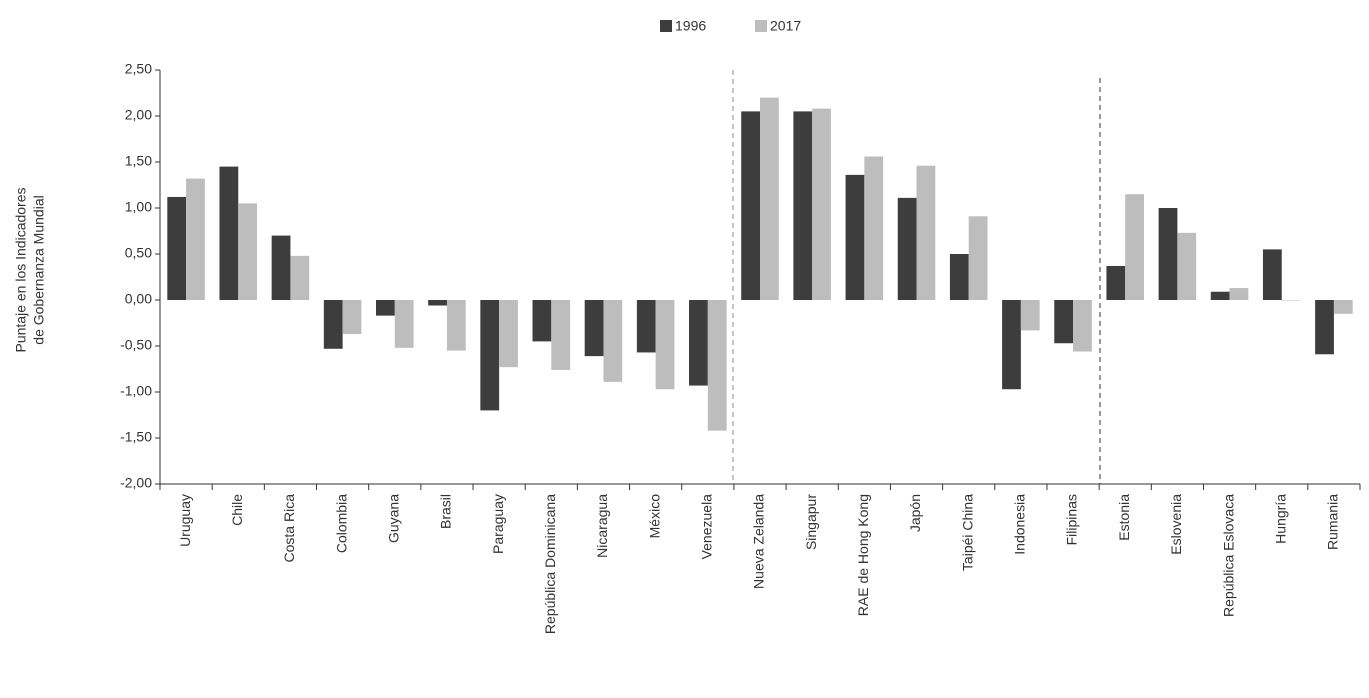  I want to click on y-tick-label: 2,00, so click(138, 115).